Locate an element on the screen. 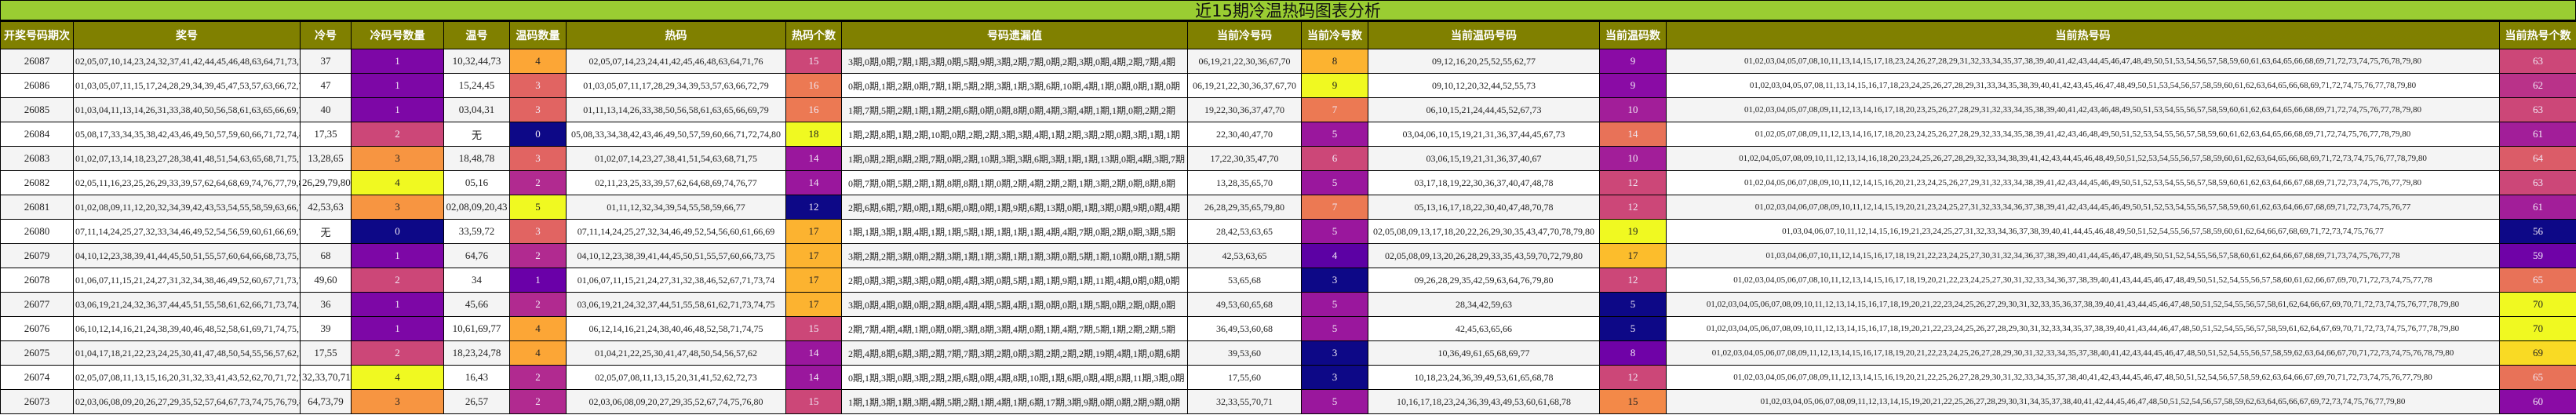  current-cold-cell: 22,30,40,47,70 is located at coordinates (1244, 135).